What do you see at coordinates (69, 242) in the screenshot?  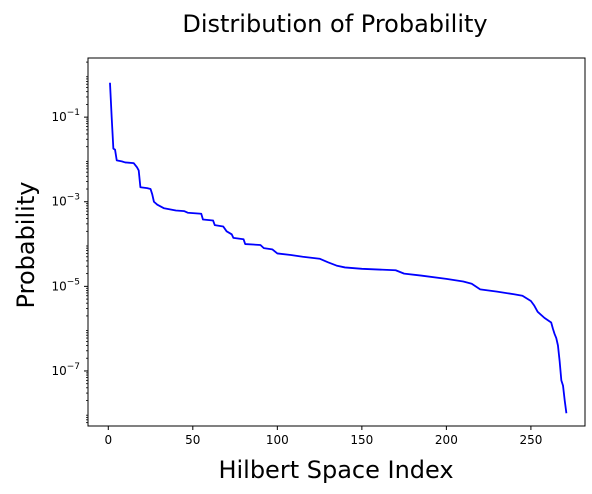 I see `y-axis-ticks: 10⁻⁷ 10⁻⁵ 10⁻³ 10⁻¹` at bounding box center [69, 242].